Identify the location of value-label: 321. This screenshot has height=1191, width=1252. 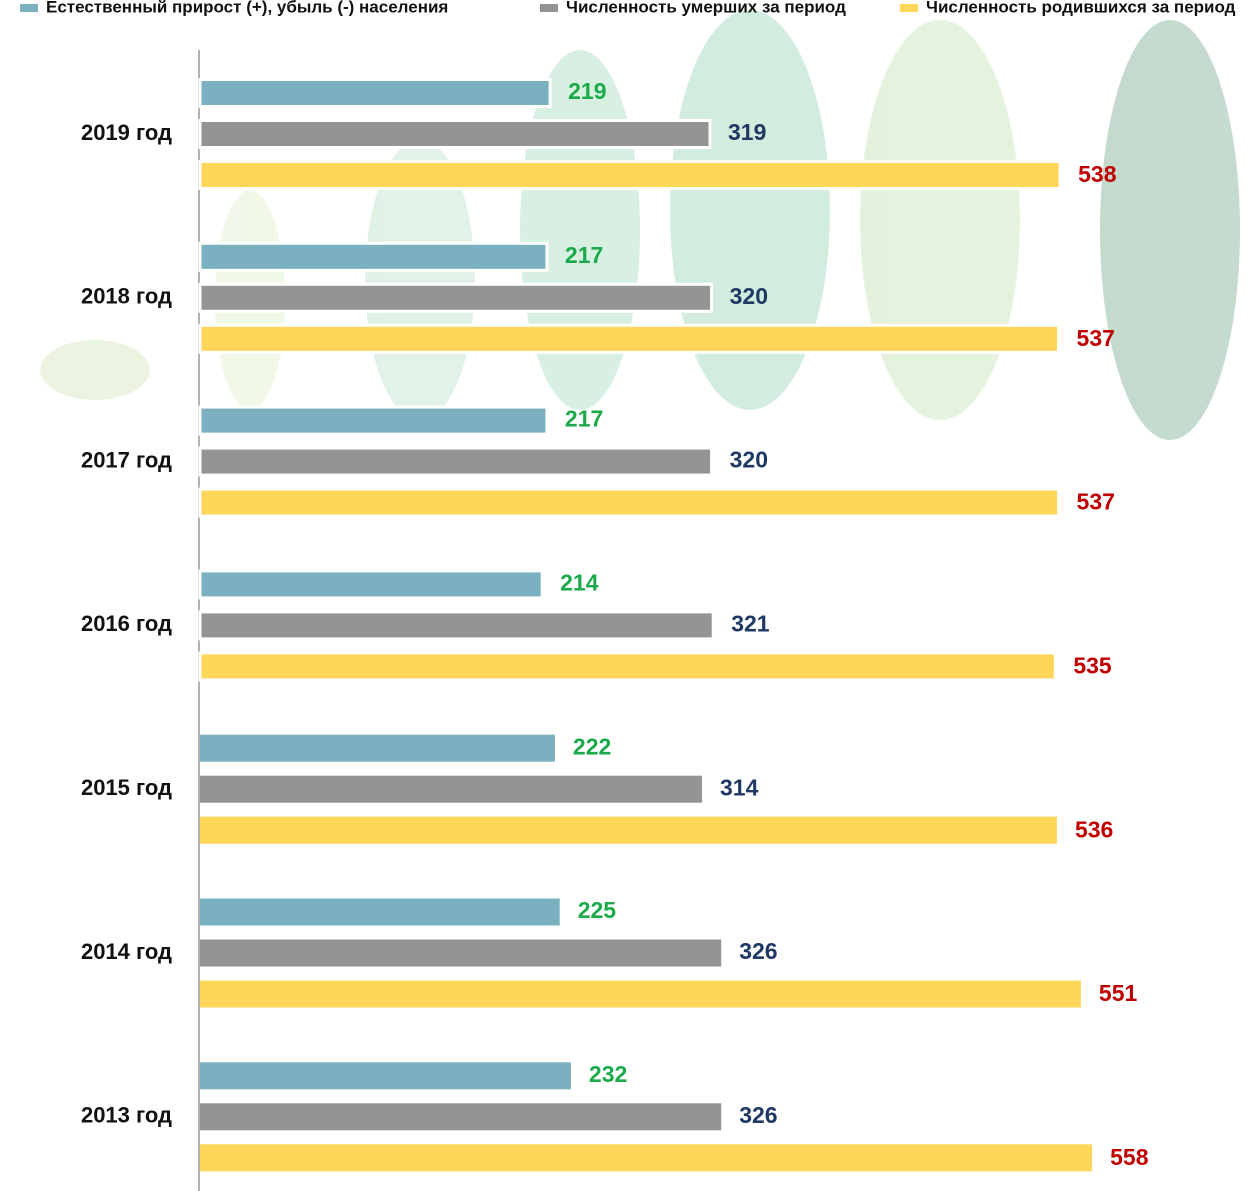
(750, 623).